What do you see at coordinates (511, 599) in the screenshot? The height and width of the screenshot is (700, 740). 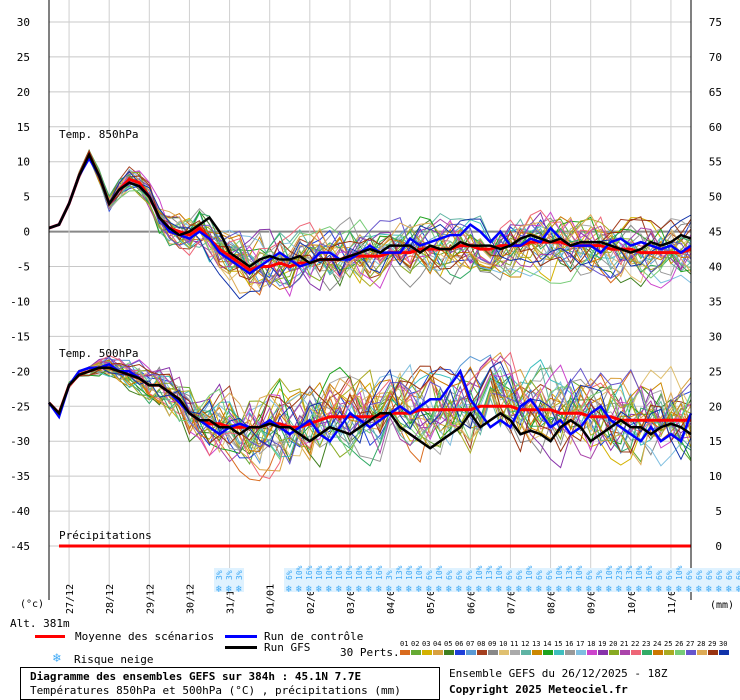 I see `date-tick-label: 07/01` at bounding box center [511, 599].